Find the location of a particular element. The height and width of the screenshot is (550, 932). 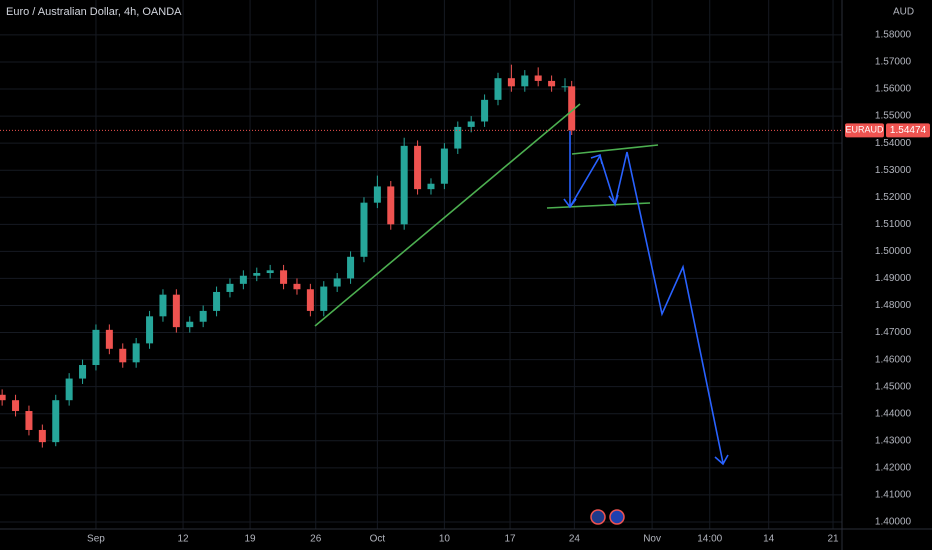

last-price: EURAUD 1.54474 is located at coordinates (465, 130).